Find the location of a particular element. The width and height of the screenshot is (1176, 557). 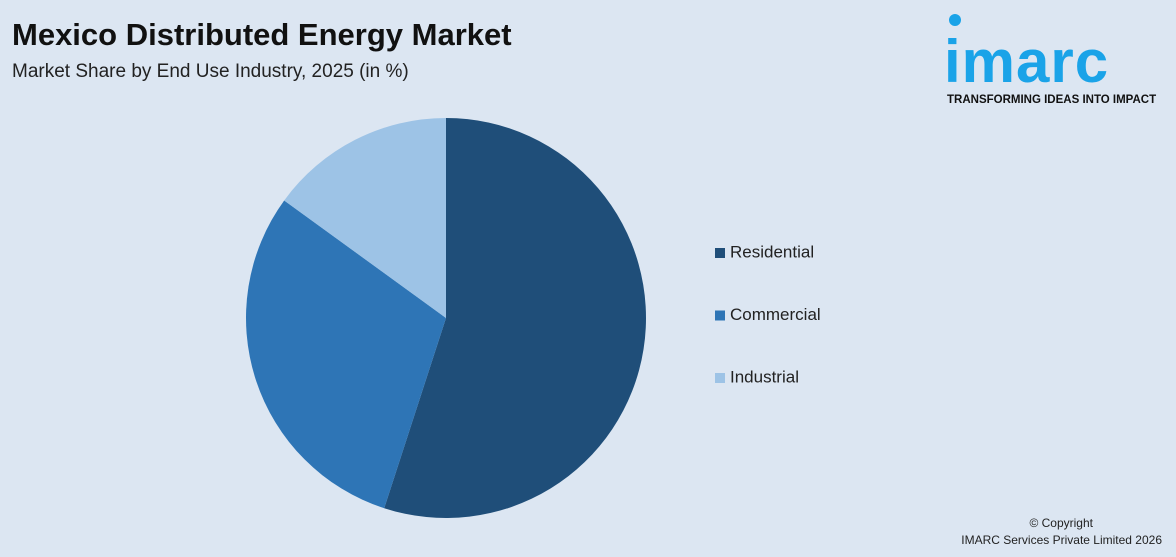

chart-title: Mexico Distributed Energy Market is located at coordinates (262, 34).